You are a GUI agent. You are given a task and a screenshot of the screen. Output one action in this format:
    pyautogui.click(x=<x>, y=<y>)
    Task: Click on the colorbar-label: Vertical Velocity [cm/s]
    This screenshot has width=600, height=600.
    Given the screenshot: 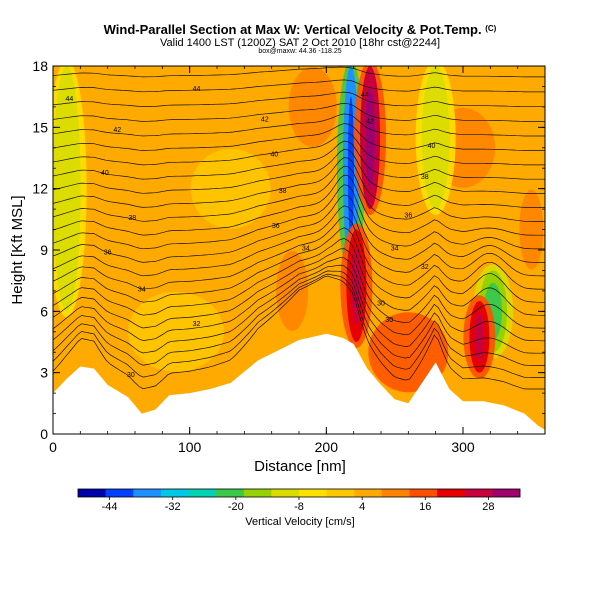 What is the action you would take?
    pyautogui.click(x=300, y=522)
    